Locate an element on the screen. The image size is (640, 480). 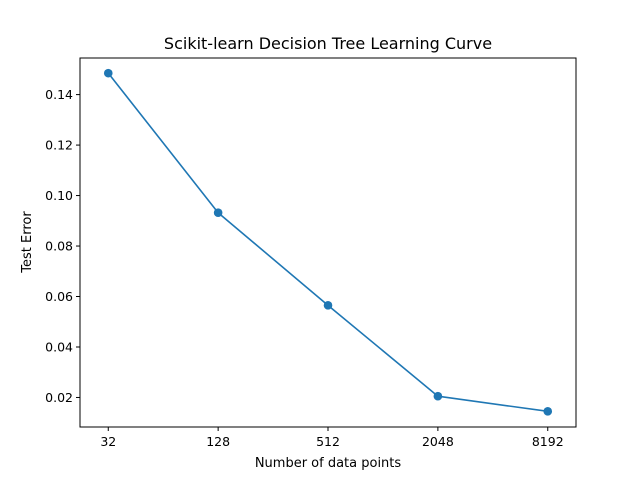
y-tick-label: 0.08 is located at coordinates (59, 246).